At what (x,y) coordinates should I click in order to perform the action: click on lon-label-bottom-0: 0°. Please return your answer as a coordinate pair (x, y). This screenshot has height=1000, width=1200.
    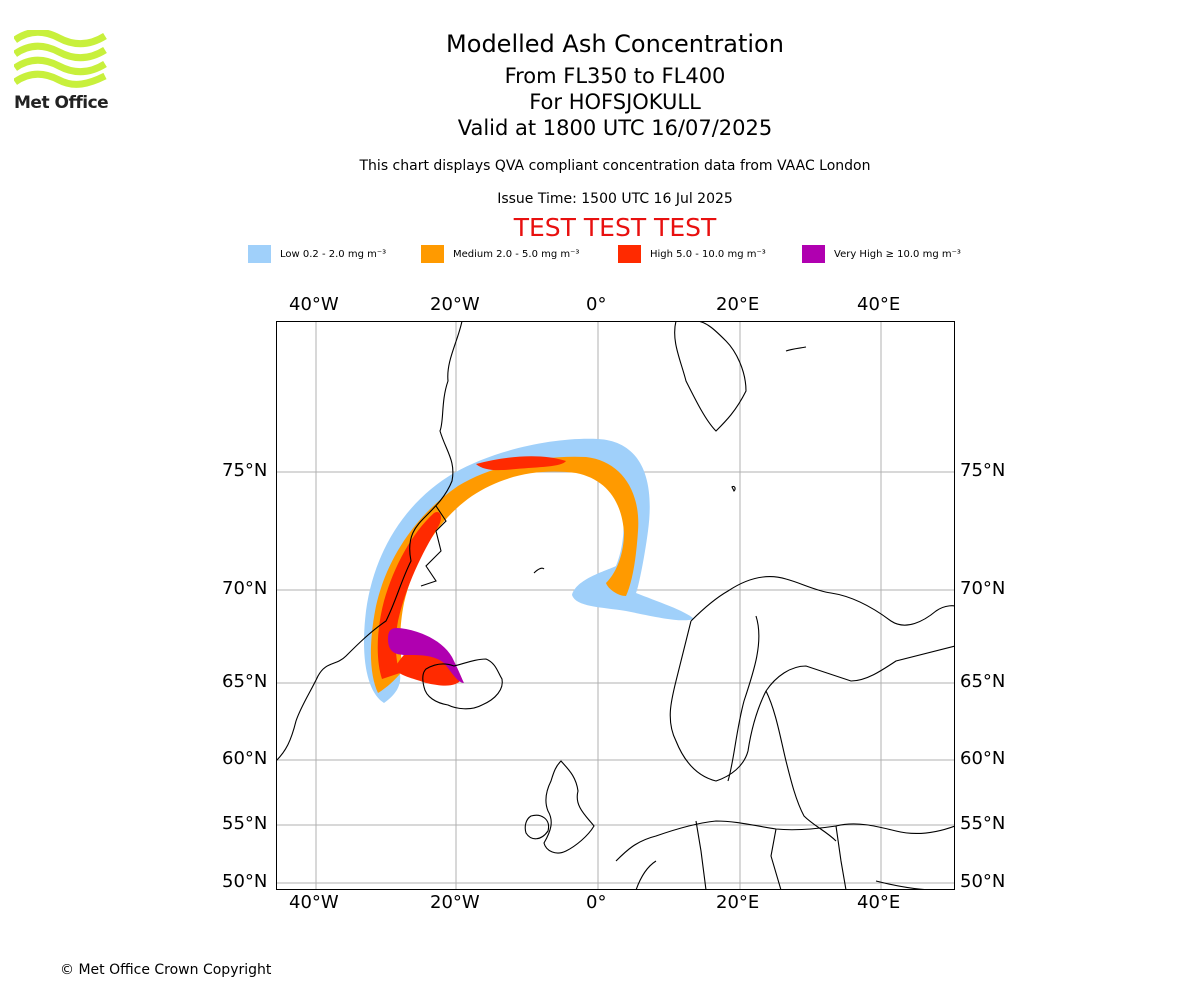
    Looking at the image, I should click on (596, 902).